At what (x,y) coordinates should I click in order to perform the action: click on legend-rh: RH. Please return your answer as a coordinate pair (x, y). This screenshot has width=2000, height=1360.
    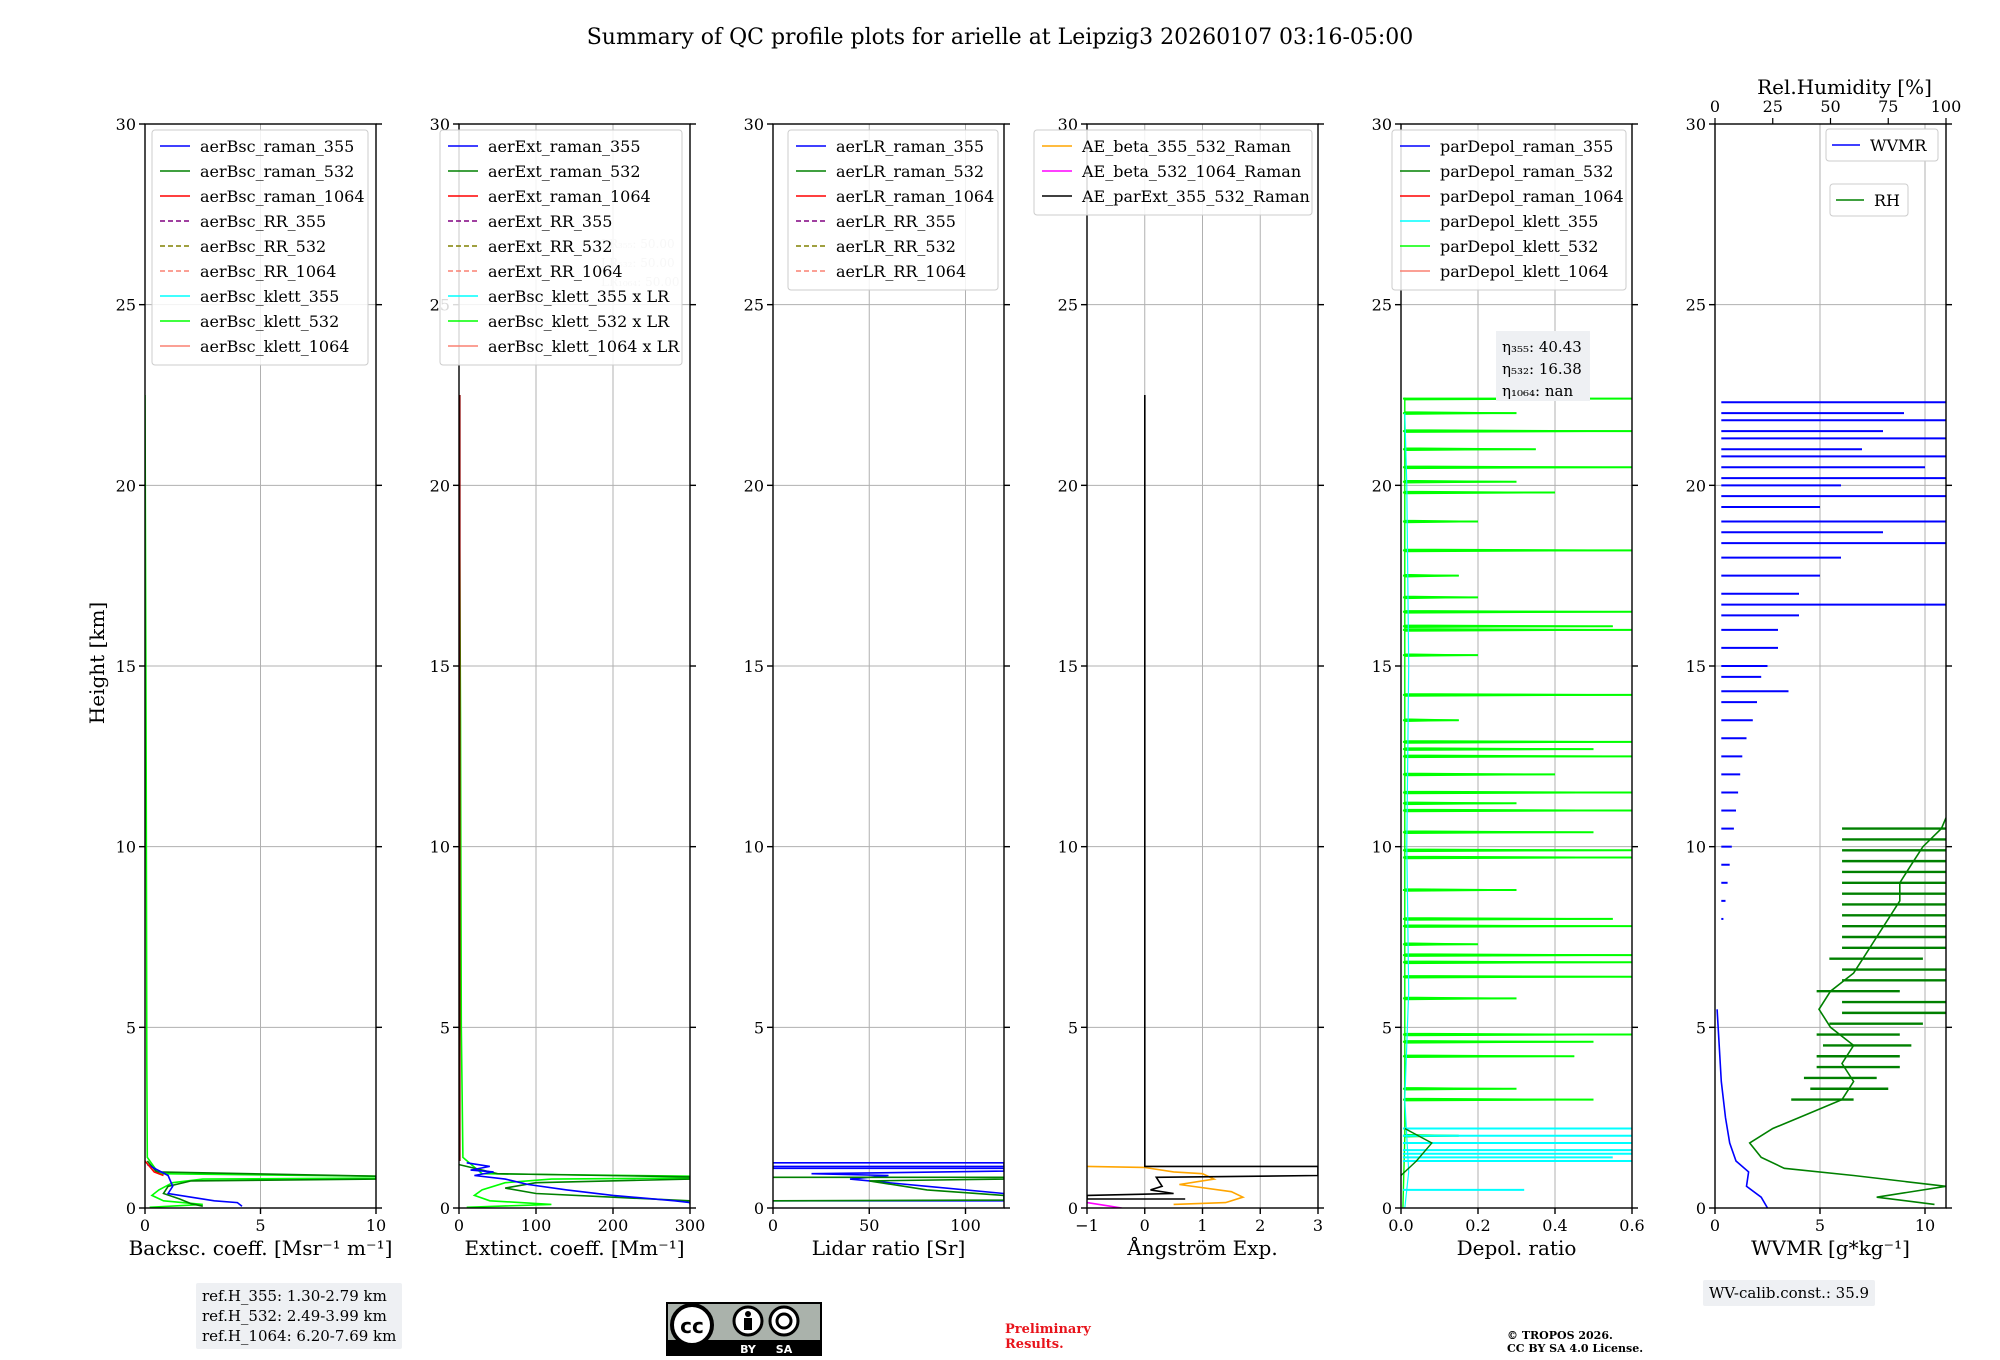
    Looking at the image, I should click on (1869, 200).